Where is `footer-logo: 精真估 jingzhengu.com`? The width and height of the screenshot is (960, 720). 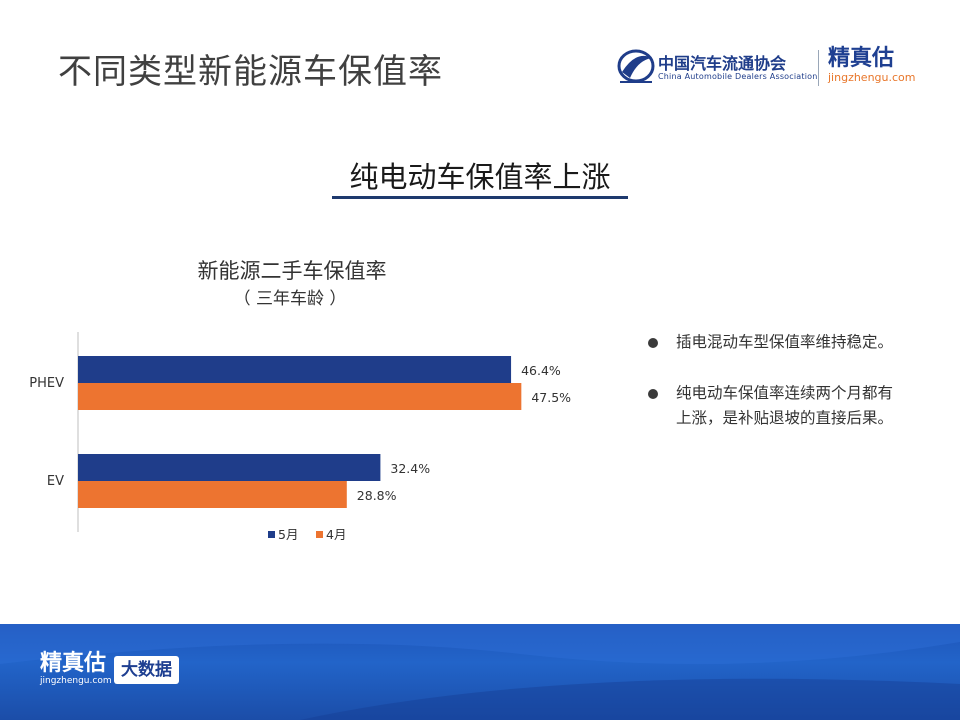 footer-logo: 精真估 jingzhengu.com is located at coordinates (76, 669).